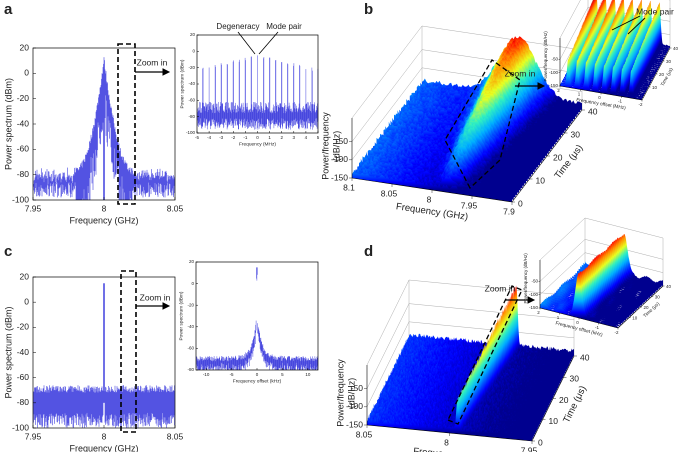 The width and height of the screenshot is (685, 452). Describe the element at coordinates (20, 199) in the screenshot. I see `y-tick-label: -100` at that location.